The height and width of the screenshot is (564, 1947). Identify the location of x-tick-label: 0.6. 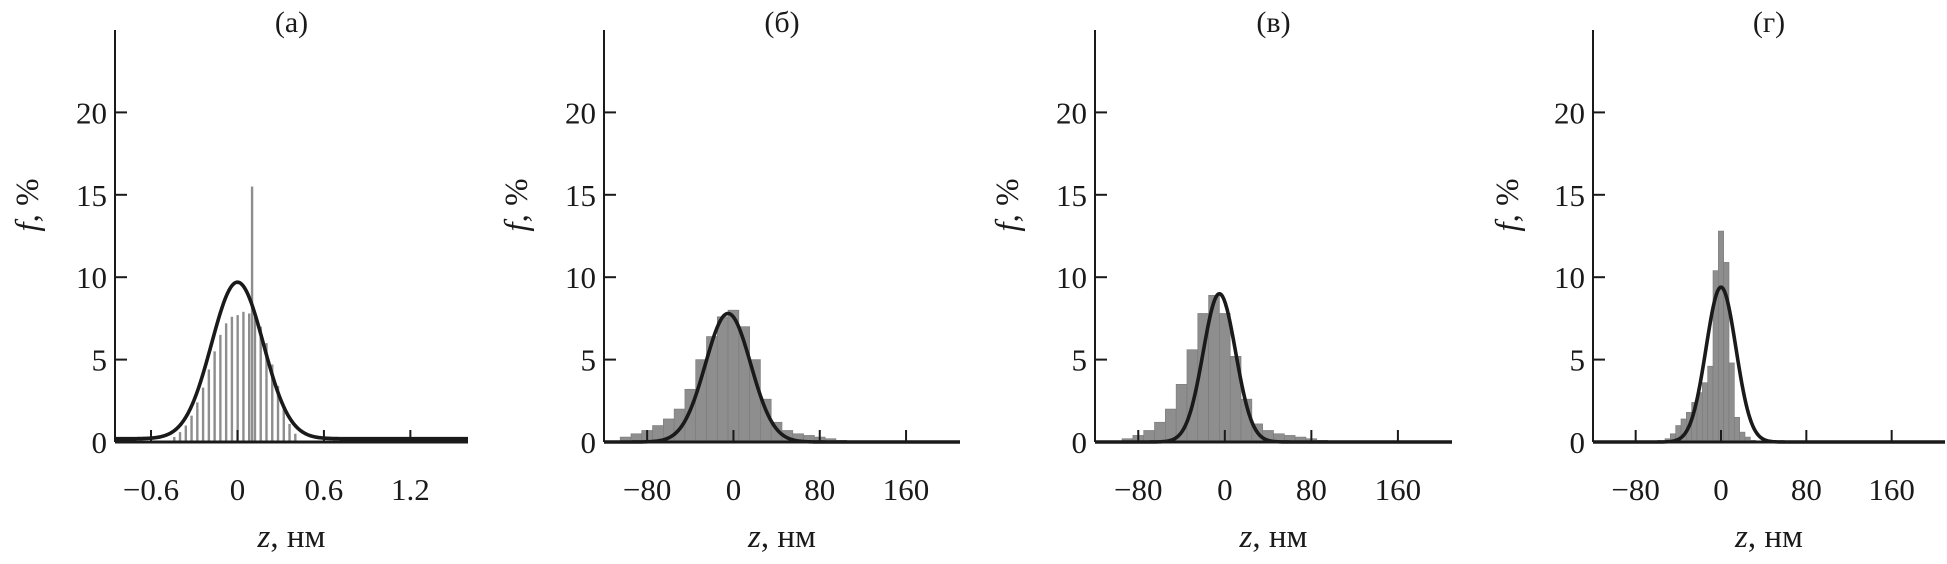
(324, 489).